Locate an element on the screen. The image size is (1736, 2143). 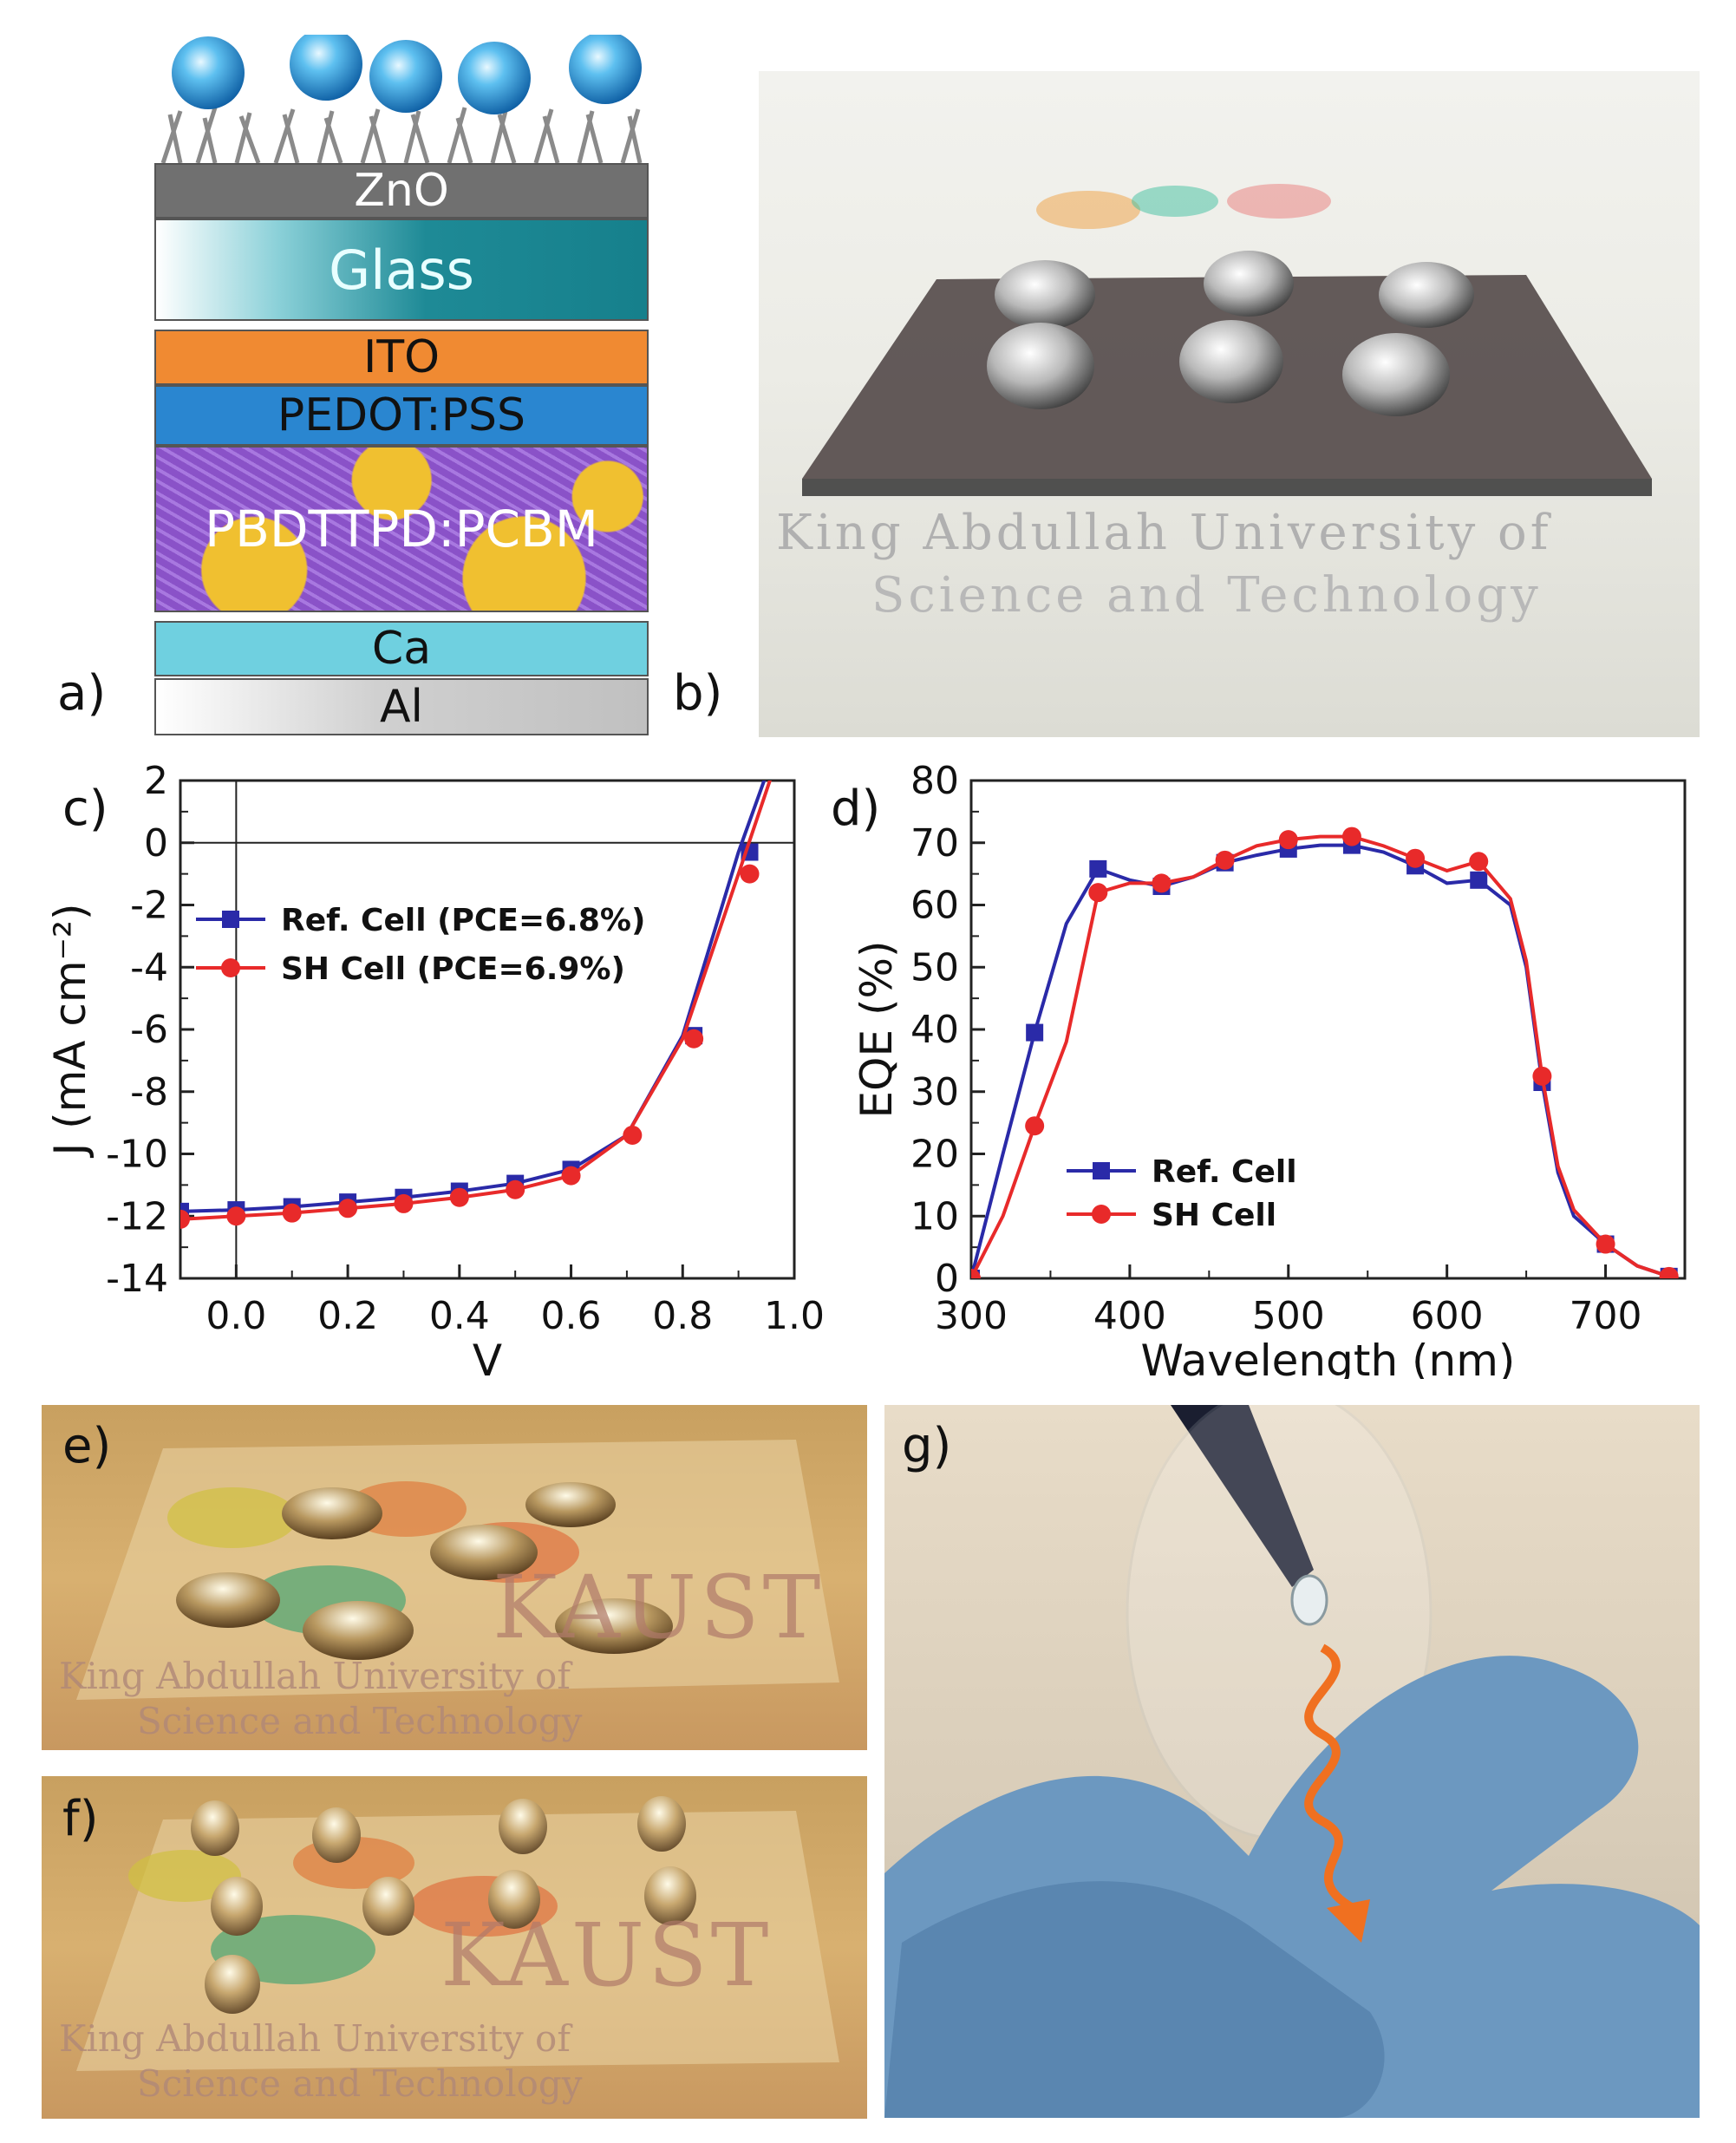
panel-label-b: b) is located at coordinates (698, 693).